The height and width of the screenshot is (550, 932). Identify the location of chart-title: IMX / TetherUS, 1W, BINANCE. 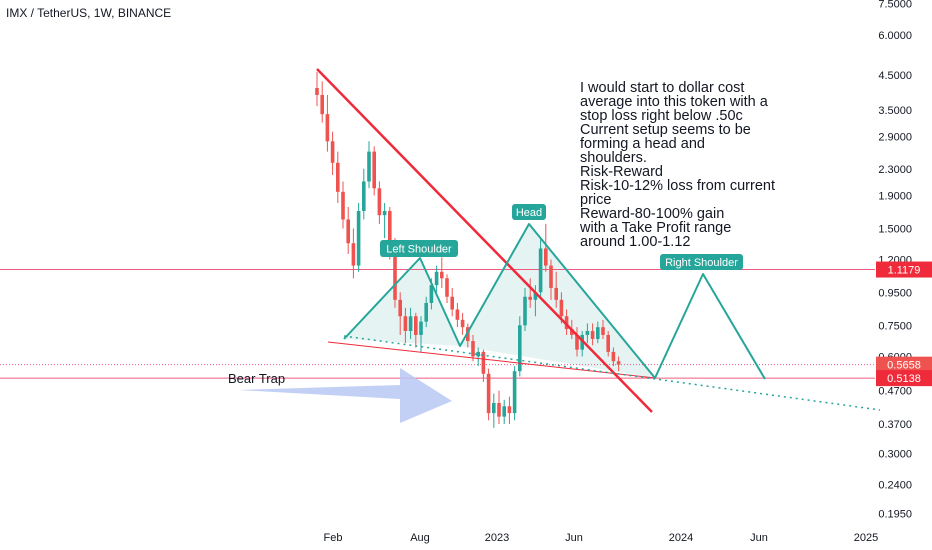
(89, 13).